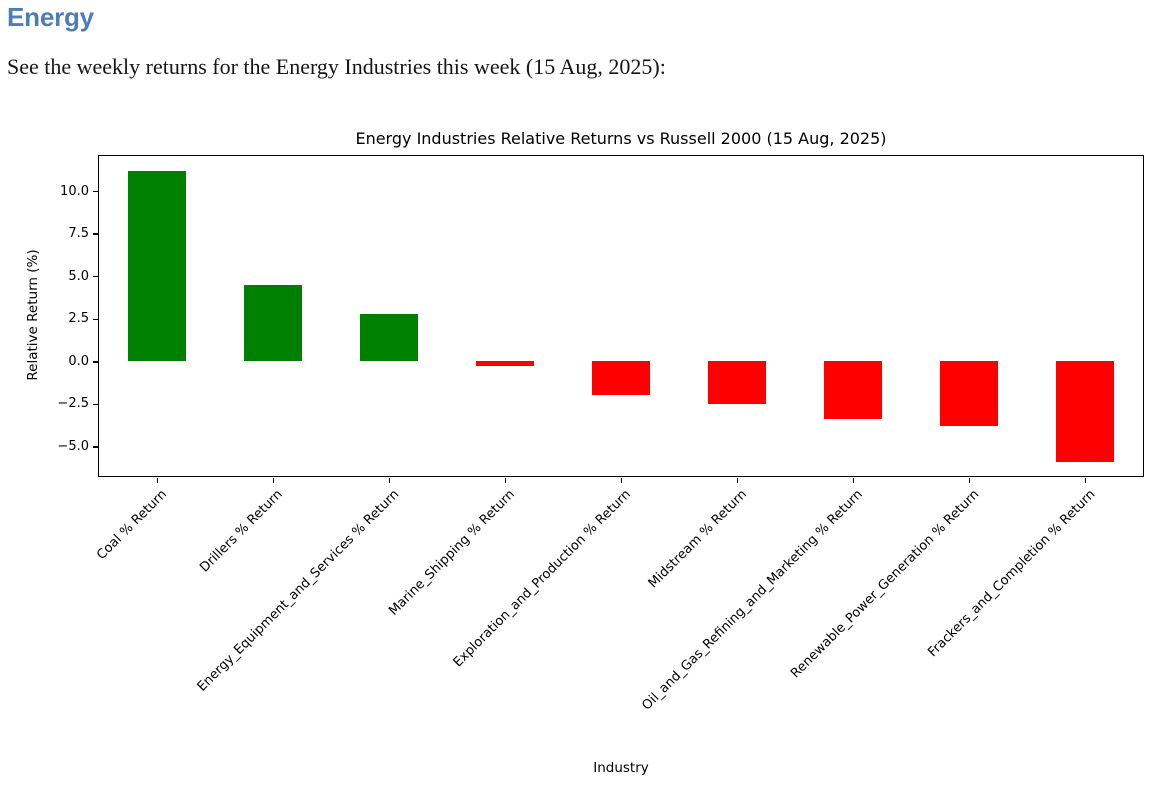 The height and width of the screenshot is (794, 1150). Describe the element at coordinates (298, 591) in the screenshot. I see `x-tick-label: Energy_Equipment_and_Services % Return` at that location.